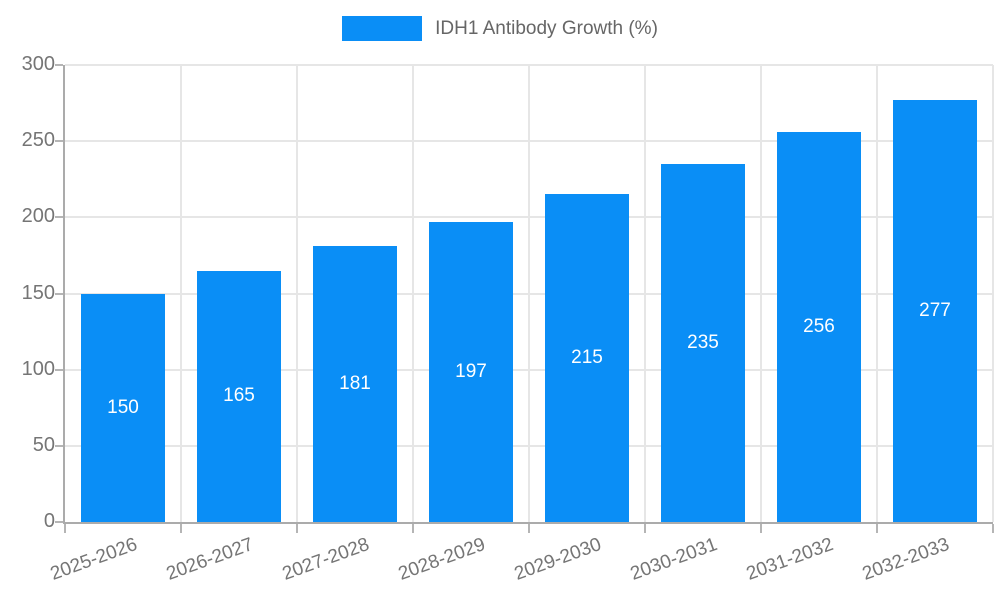 Image resolution: width=1000 pixels, height=600 pixels. I want to click on legend-swatch, so click(382, 28).